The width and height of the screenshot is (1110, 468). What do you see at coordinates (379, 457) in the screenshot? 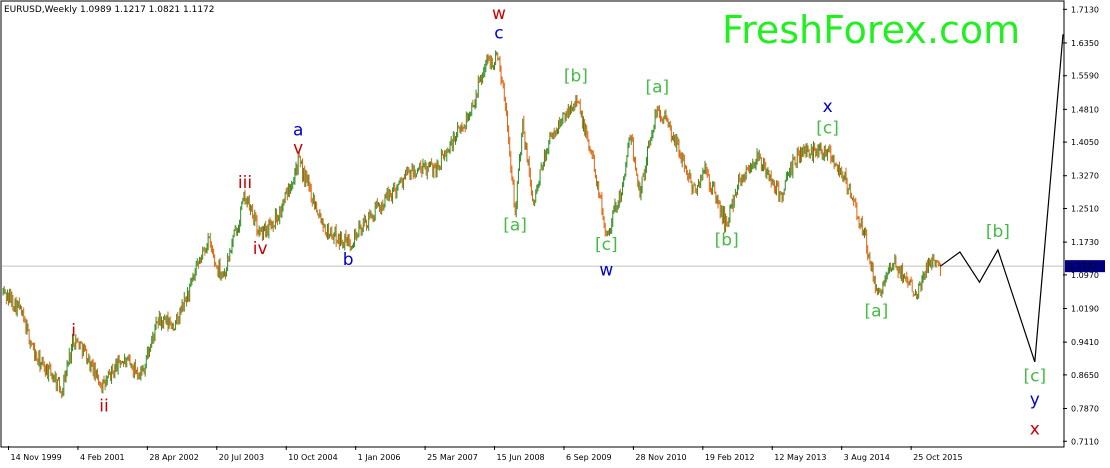
I see `x-tick-label: 1 Jan 2006` at bounding box center [379, 457].